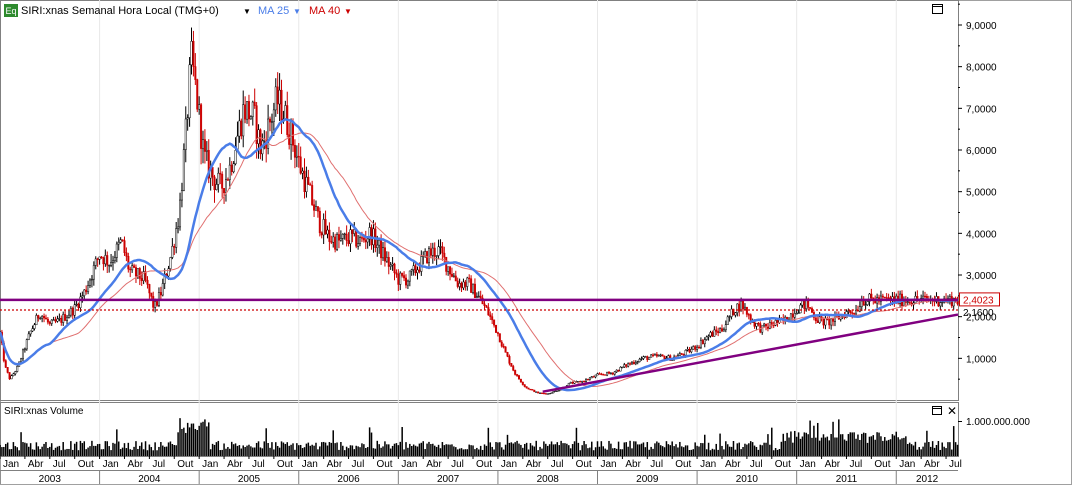  Describe the element at coordinates (247, 11) in the screenshot. I see `symbol-dropdown-icon: ▼` at that location.